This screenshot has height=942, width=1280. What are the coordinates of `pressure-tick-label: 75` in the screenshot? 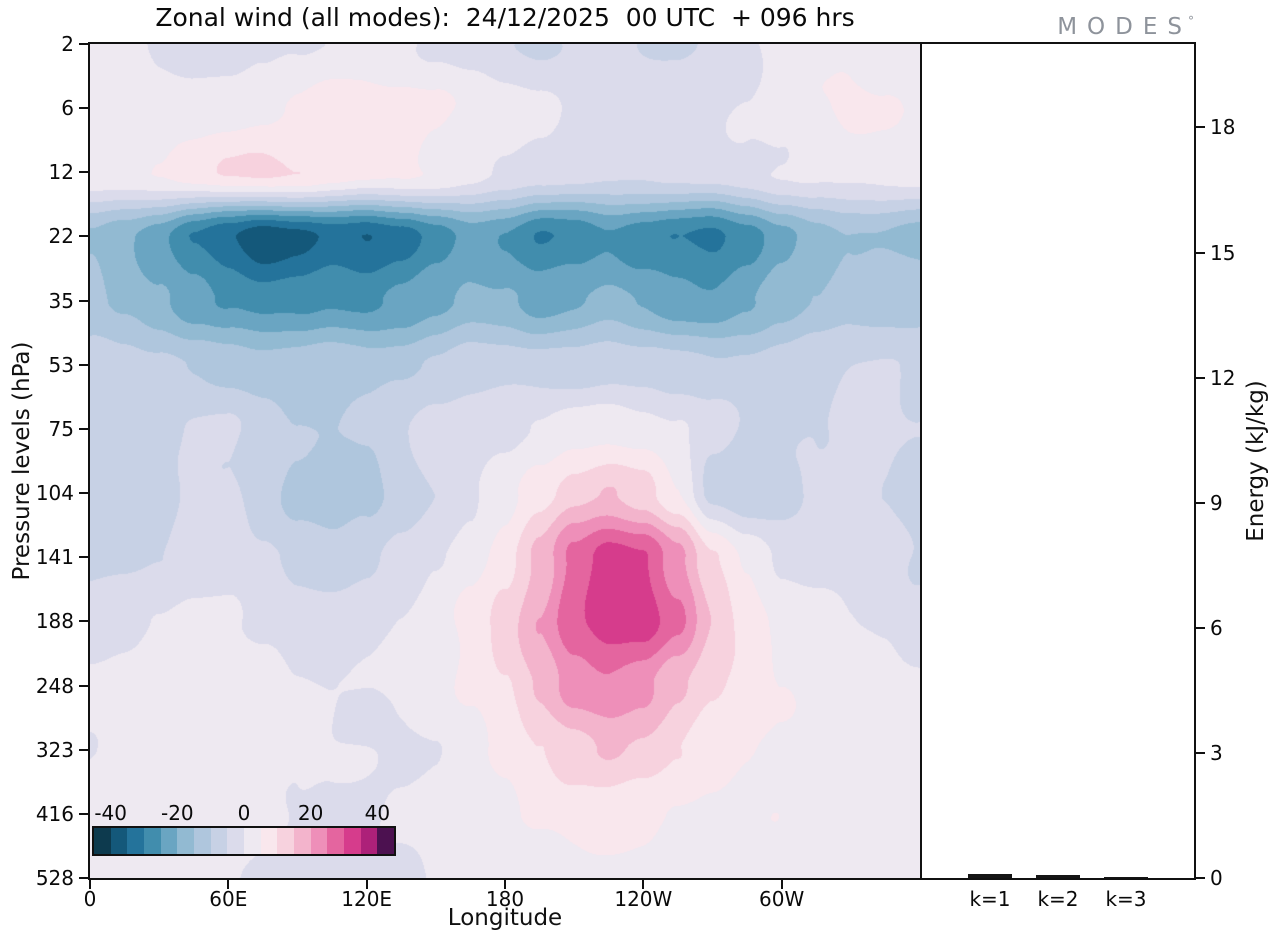 It's located at (61, 428).